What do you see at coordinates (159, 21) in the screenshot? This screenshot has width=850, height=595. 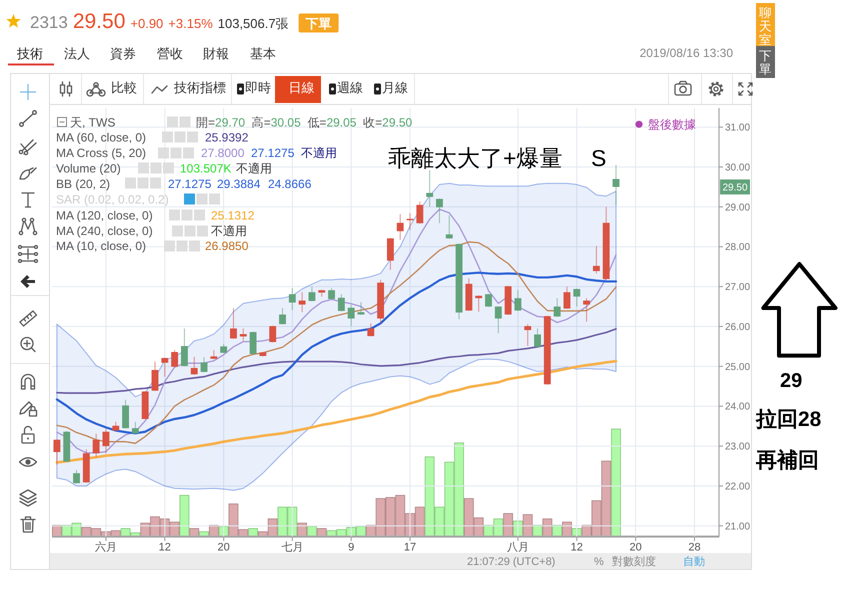 I see `chart-title: 2313 29.50 +0.90 +3.15% 103,506.7張` at bounding box center [159, 21].